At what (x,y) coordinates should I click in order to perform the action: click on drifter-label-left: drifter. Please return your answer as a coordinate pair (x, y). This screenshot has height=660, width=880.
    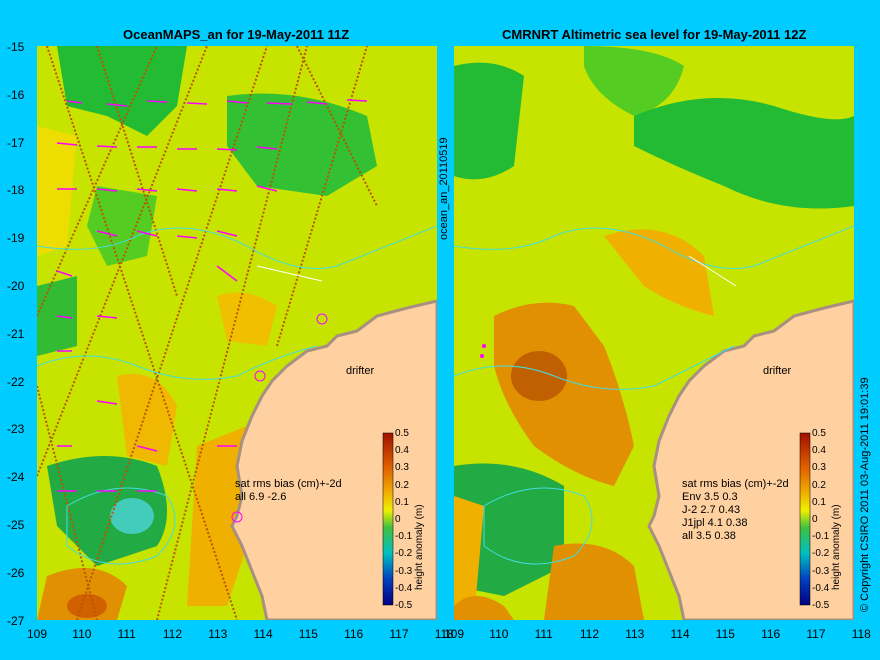
    Looking at the image, I should click on (360, 371).